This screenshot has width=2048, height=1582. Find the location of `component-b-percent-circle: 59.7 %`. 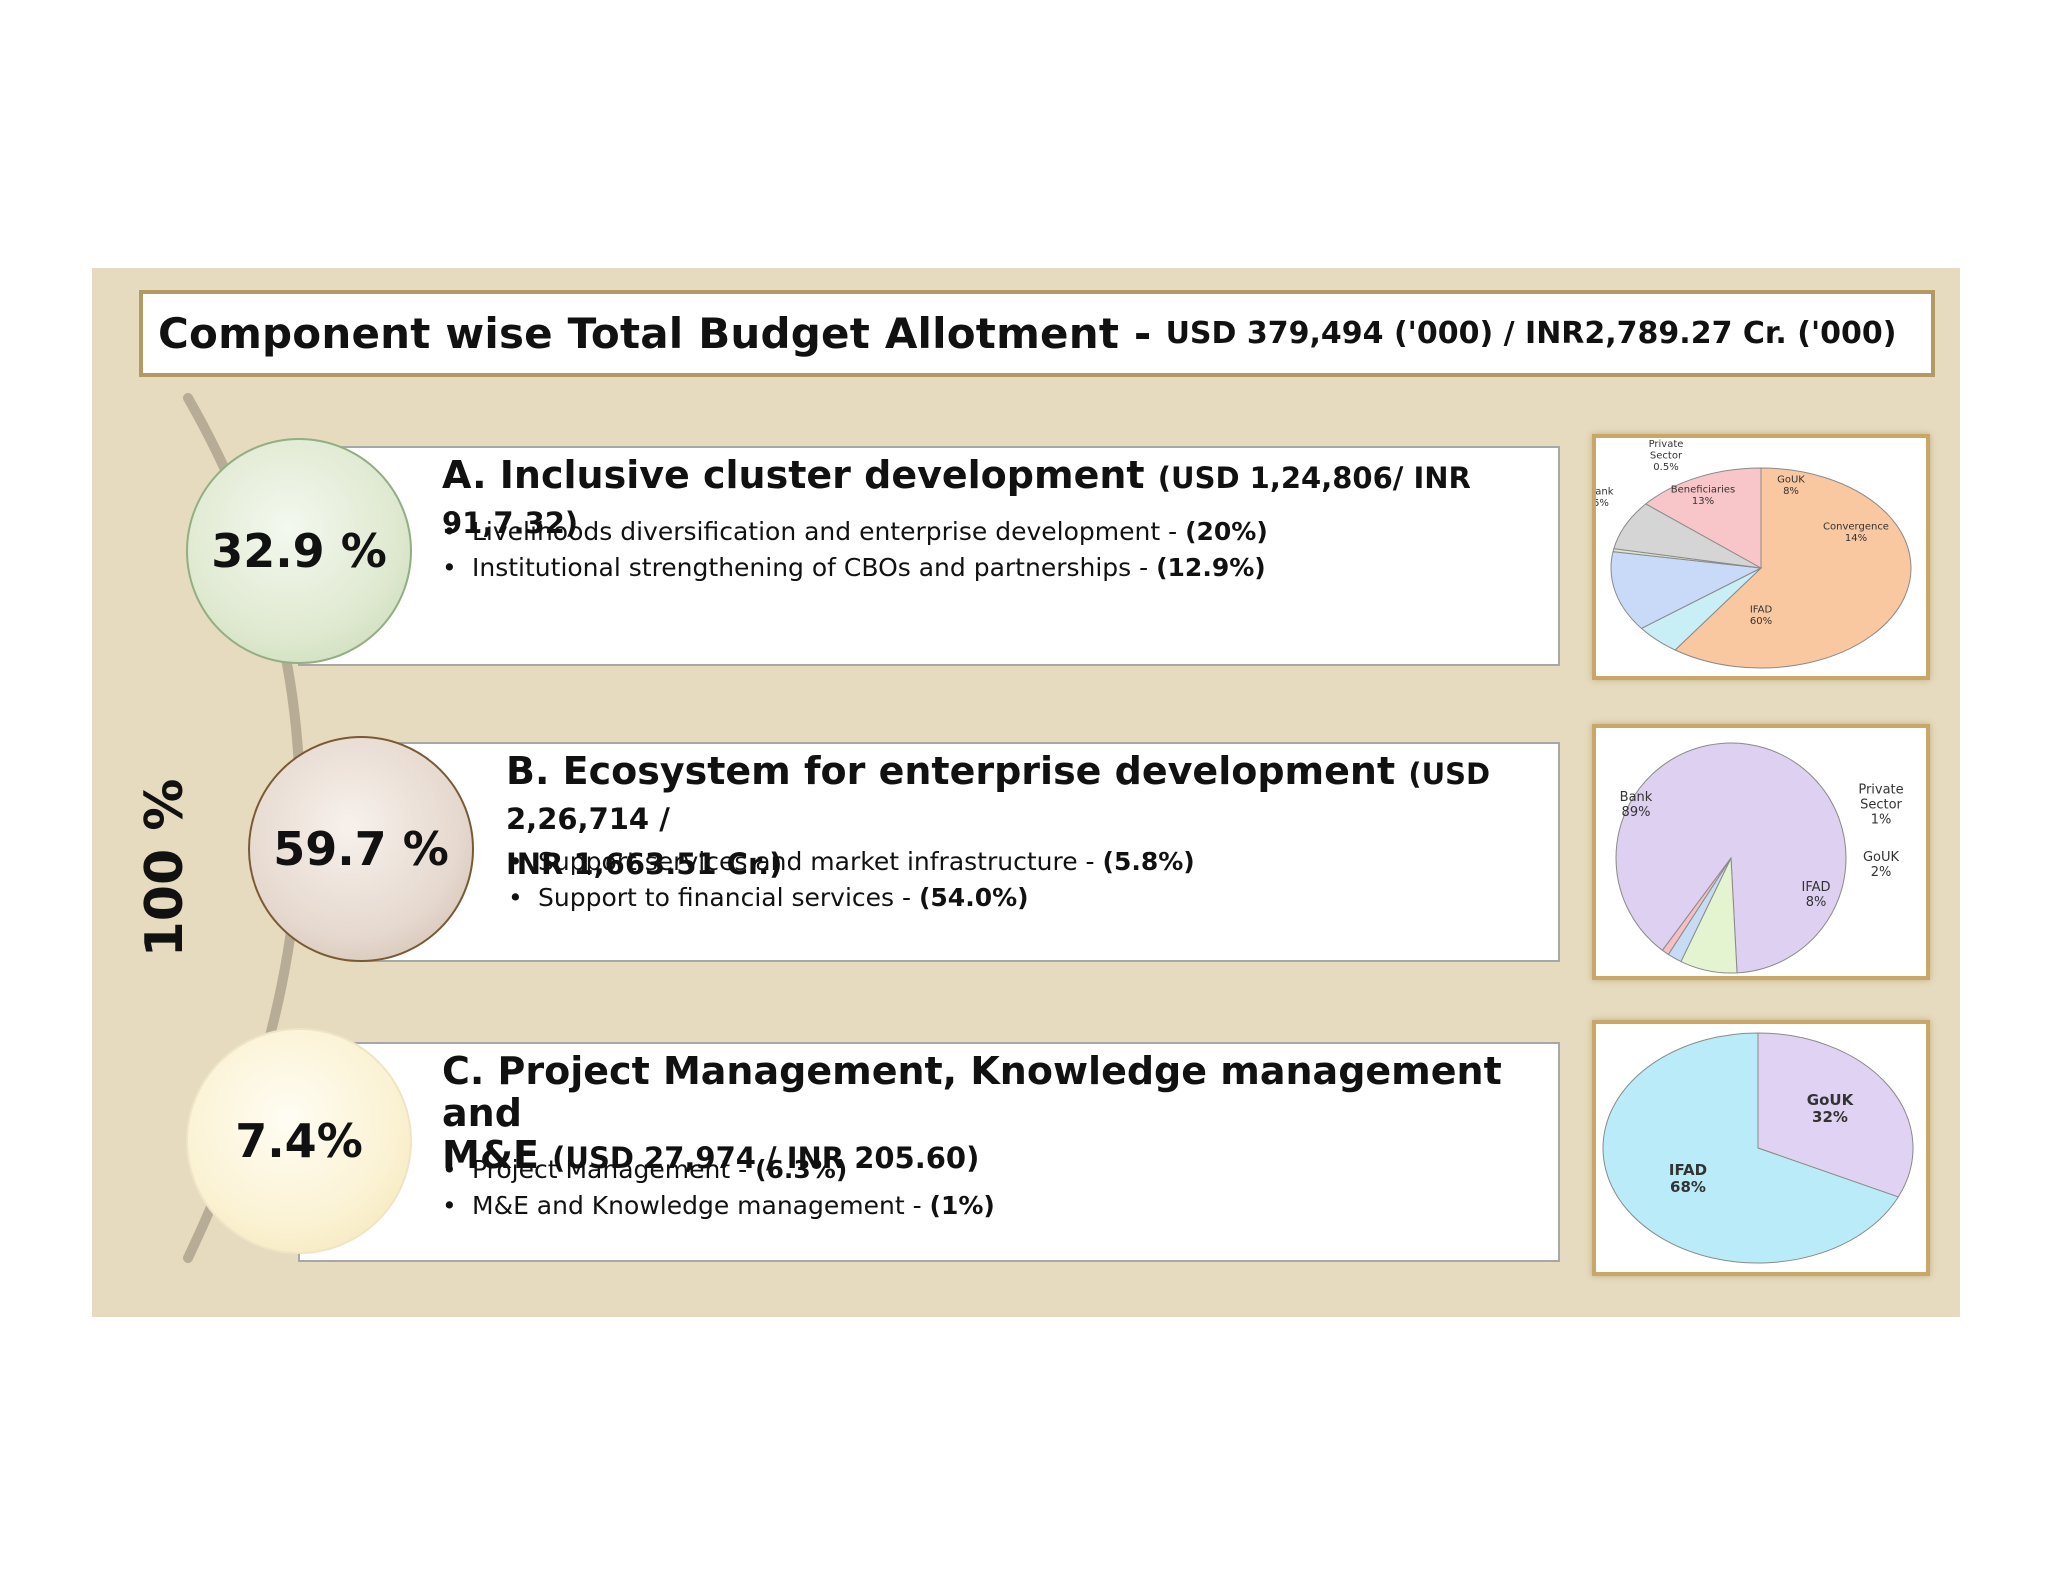

component-b-percent-circle: 59.7 % is located at coordinates (361, 849).